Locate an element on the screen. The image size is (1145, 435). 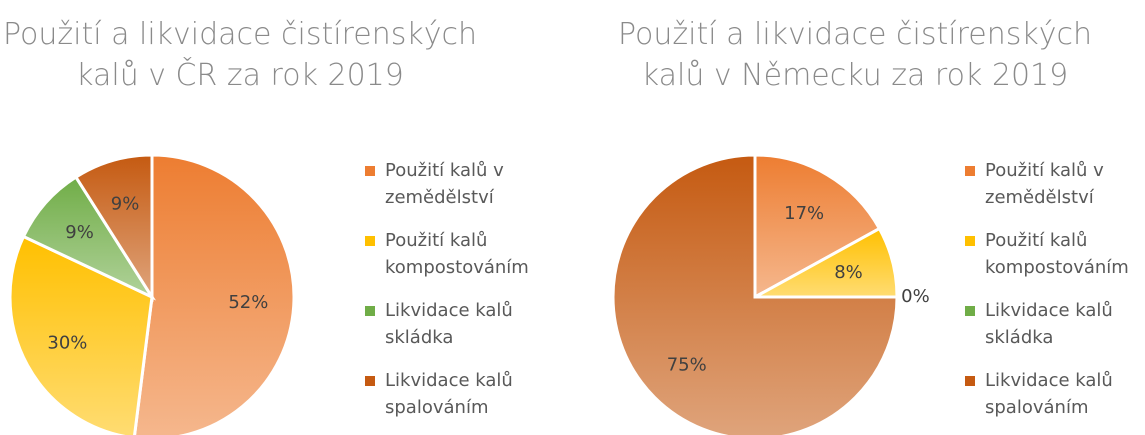
data-label: 17% is located at coordinates (804, 213).